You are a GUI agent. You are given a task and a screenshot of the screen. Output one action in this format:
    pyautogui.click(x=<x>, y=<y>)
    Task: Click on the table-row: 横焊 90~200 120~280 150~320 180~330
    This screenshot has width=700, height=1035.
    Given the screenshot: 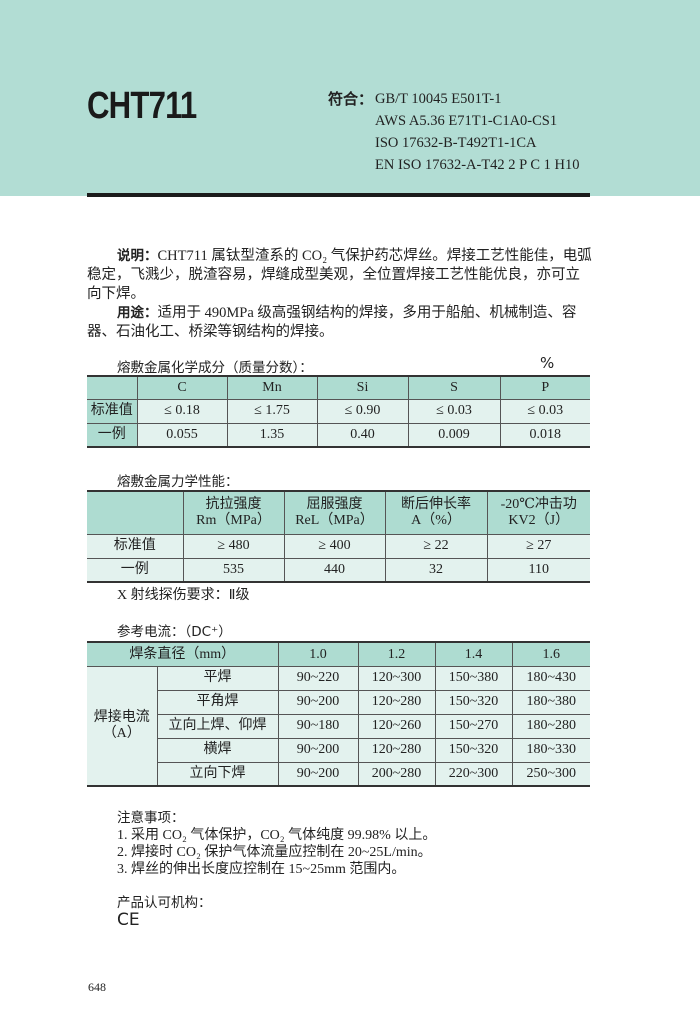 What is the action you would take?
    pyautogui.click(x=338, y=750)
    